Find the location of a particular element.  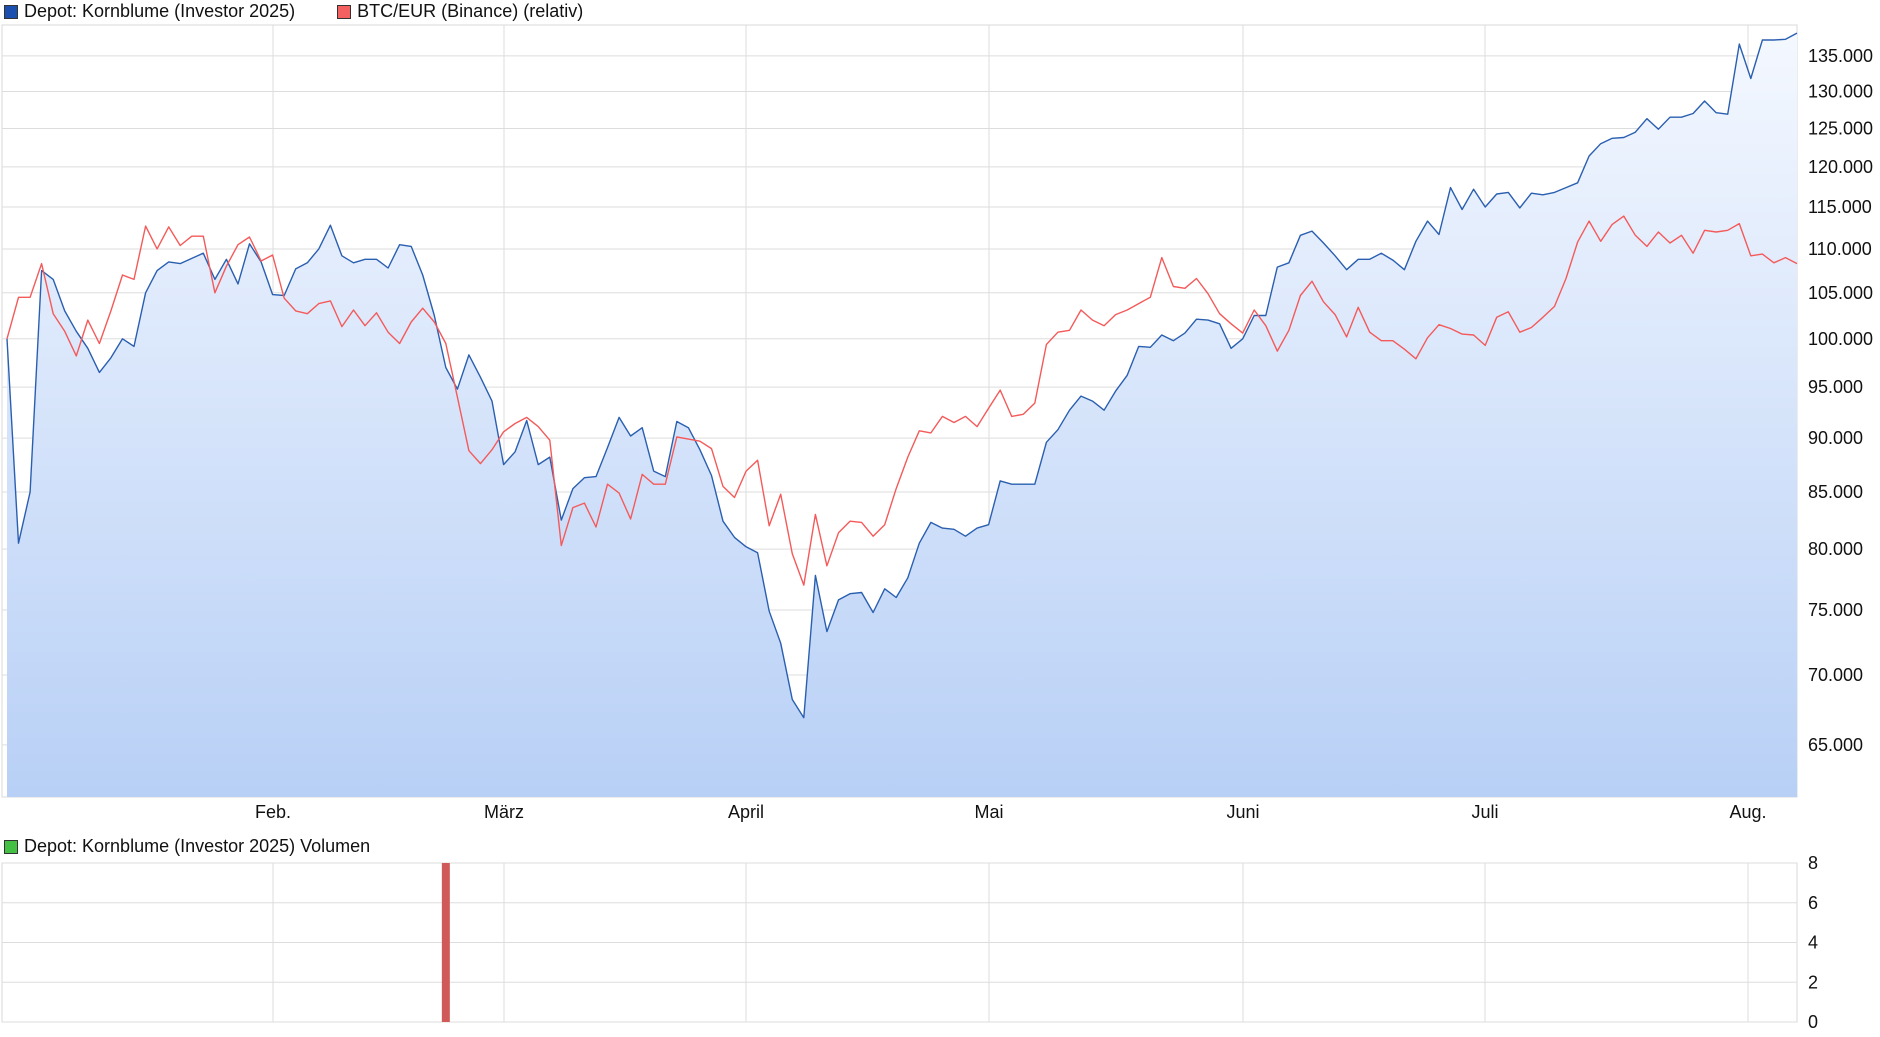

price-y-tick-label: 110.000 is located at coordinates (1840, 249).